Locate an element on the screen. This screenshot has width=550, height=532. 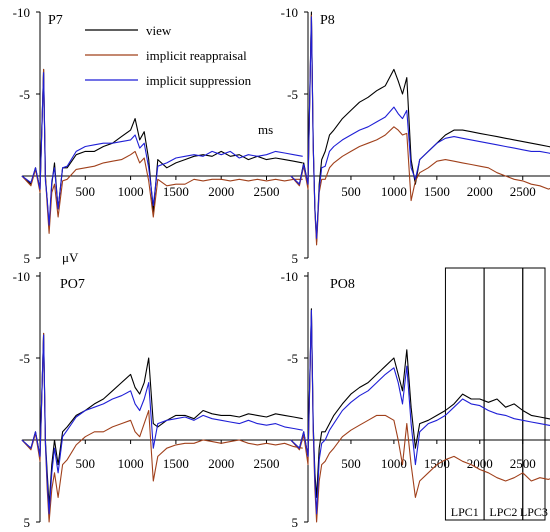
legend-label-view: view is located at coordinates (159, 30).